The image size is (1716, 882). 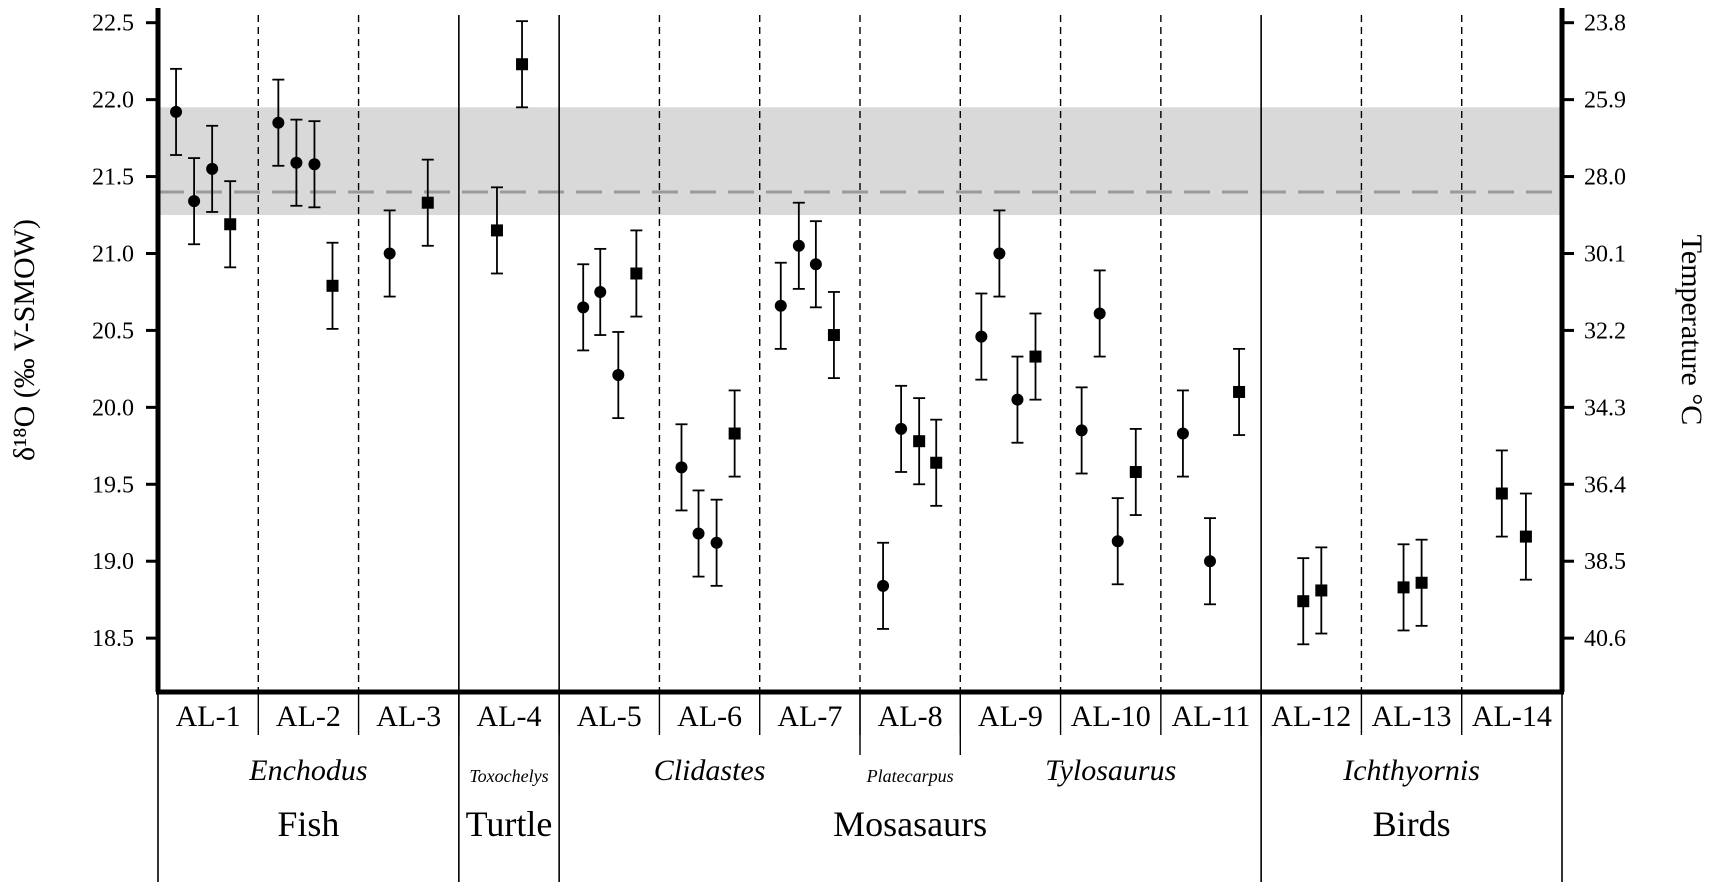 What do you see at coordinates (408, 716) in the screenshot?
I see `category-label: AL-3` at bounding box center [408, 716].